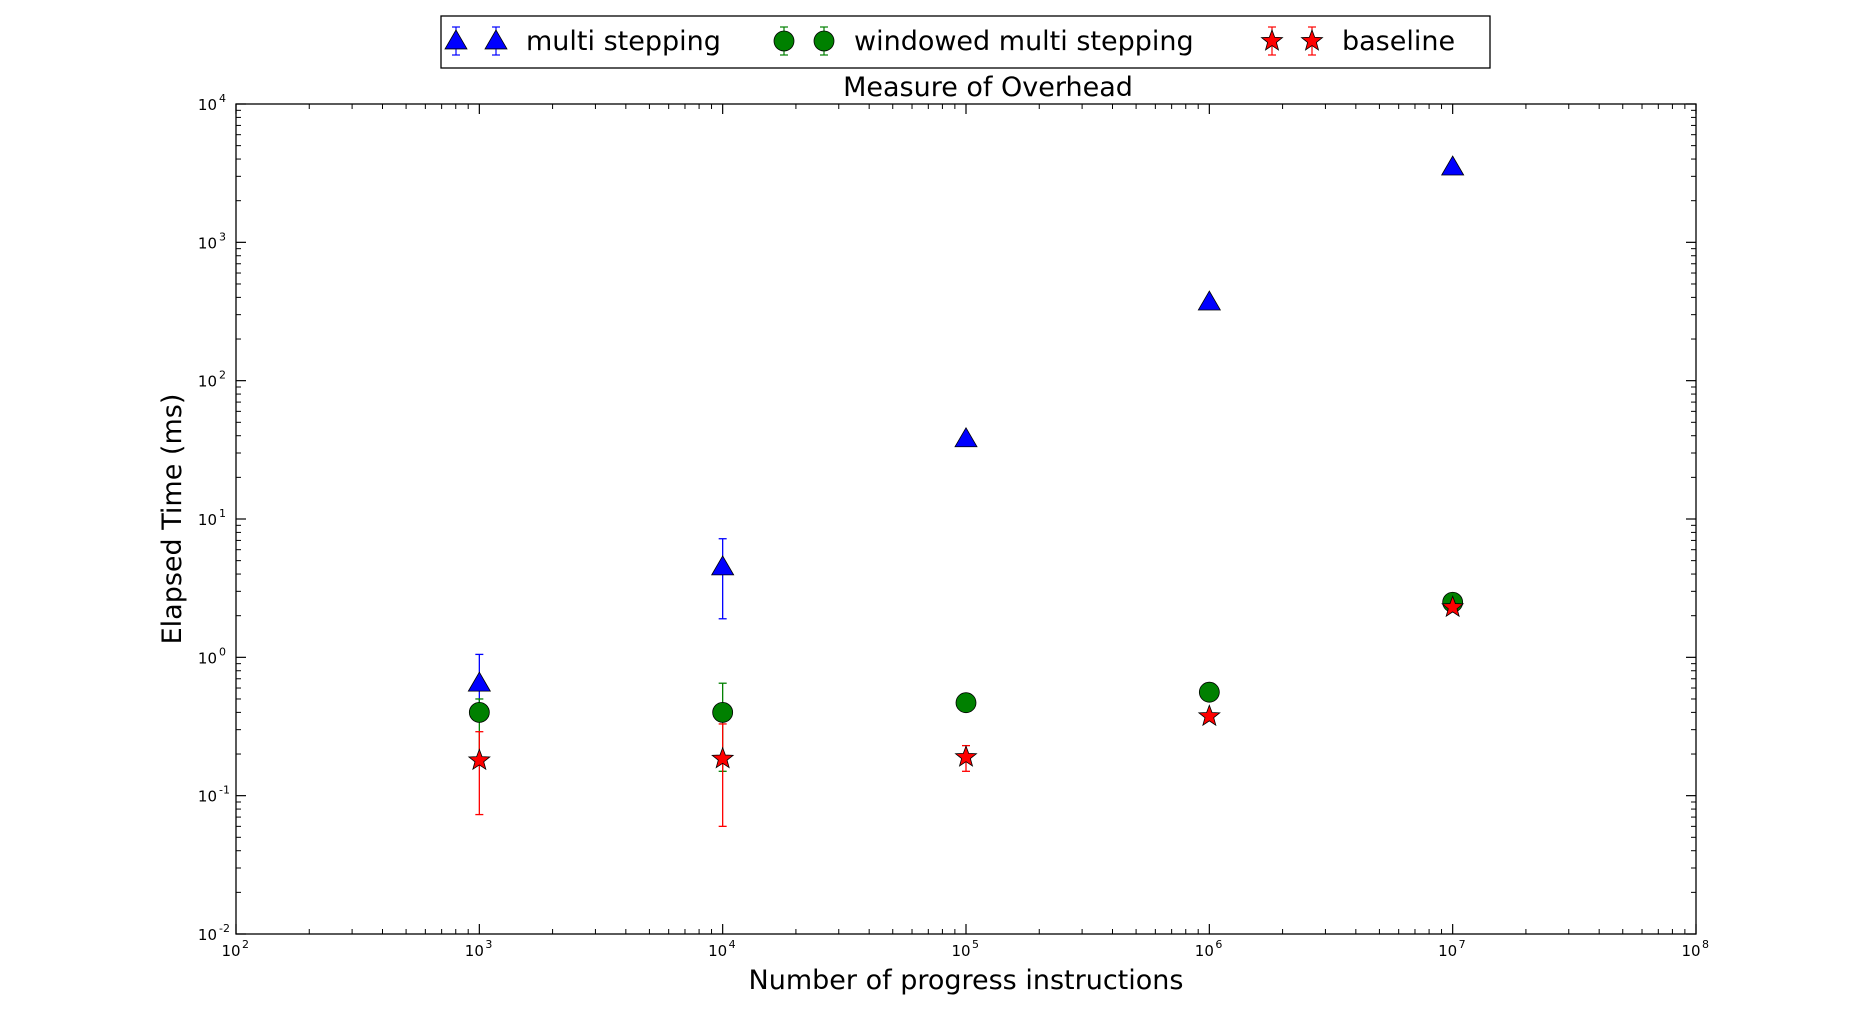  Describe the element at coordinates (1398, 41) in the screenshot. I see `legend-label: baseline` at that location.